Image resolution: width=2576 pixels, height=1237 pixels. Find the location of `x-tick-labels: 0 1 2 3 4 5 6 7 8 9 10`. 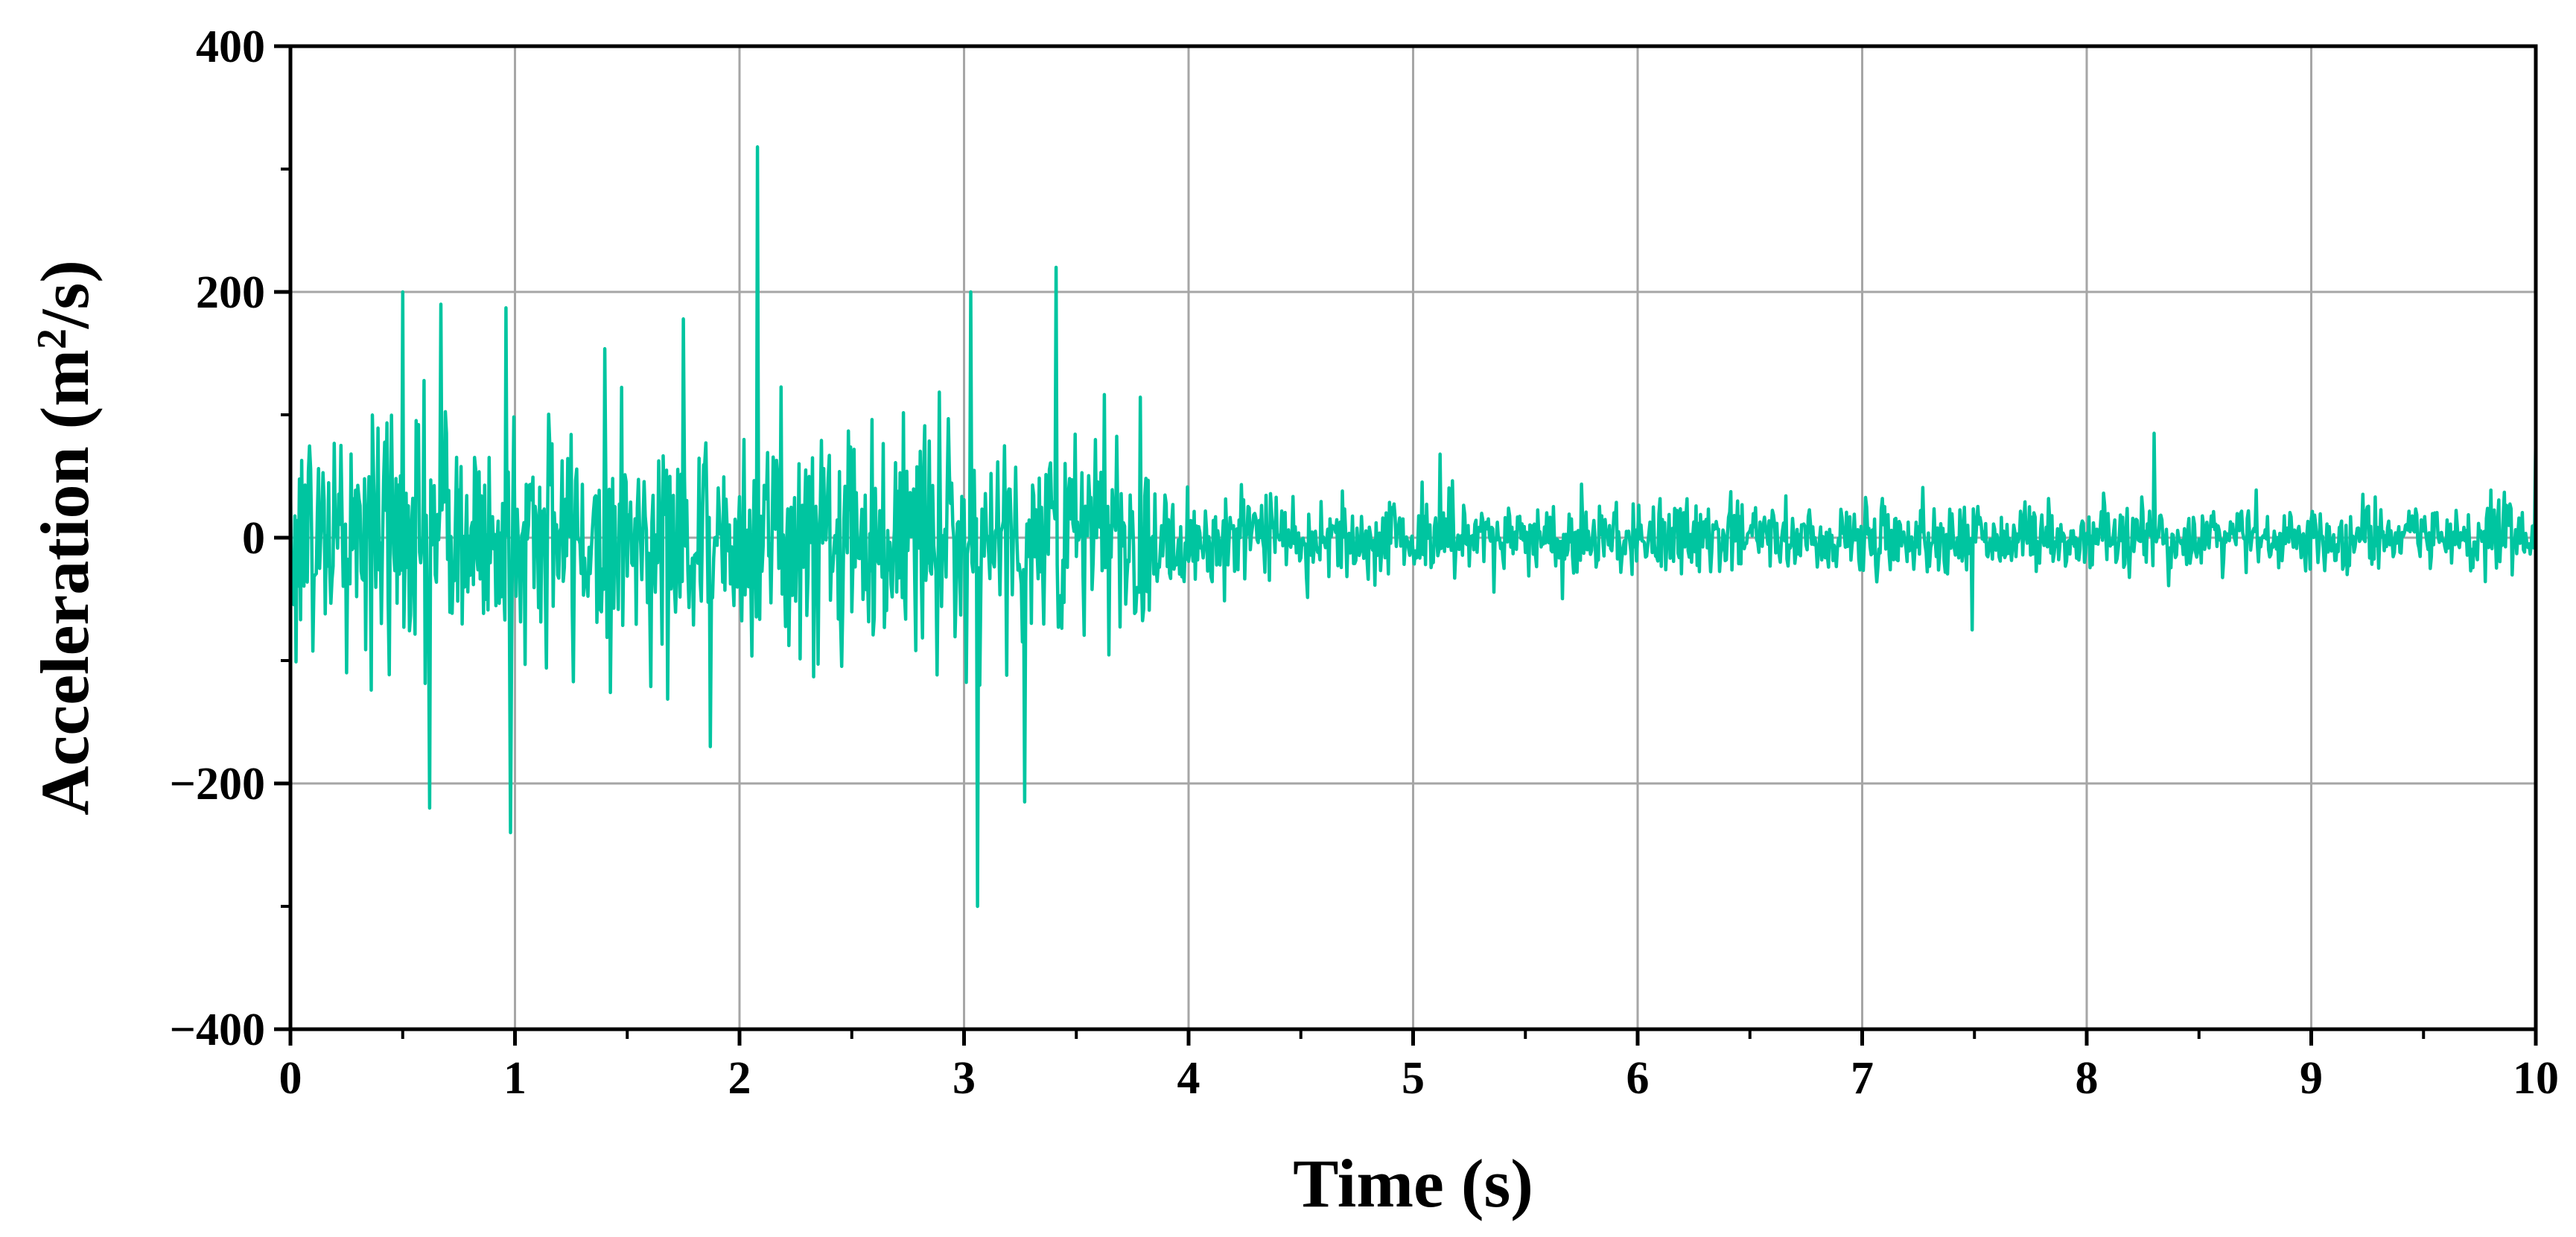

x-tick-labels: 0 1 2 3 4 5 6 7 8 9 10 is located at coordinates (1419, 1079).